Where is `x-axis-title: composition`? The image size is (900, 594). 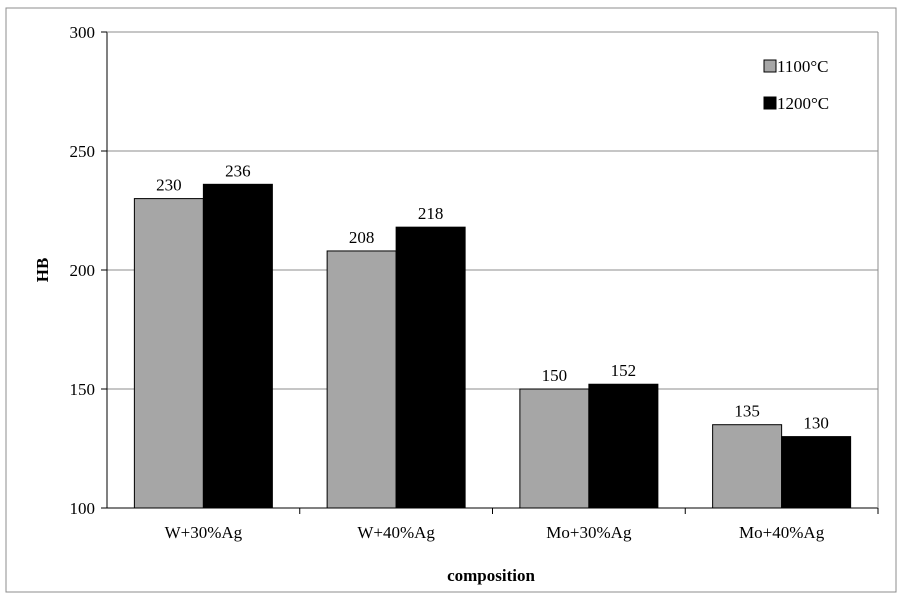 x-axis-title: composition is located at coordinates (491, 575).